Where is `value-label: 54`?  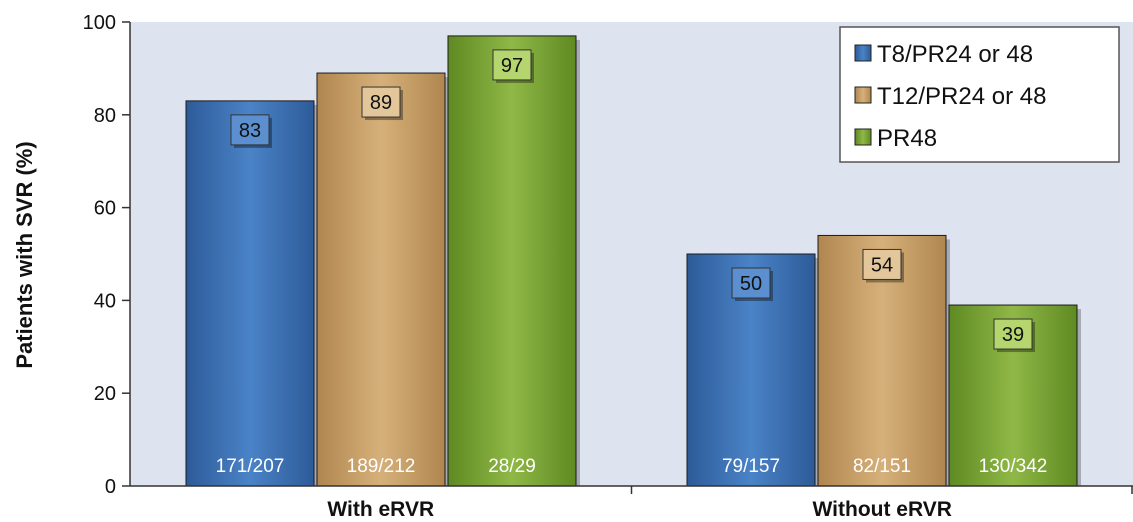 value-label: 54 is located at coordinates (882, 265).